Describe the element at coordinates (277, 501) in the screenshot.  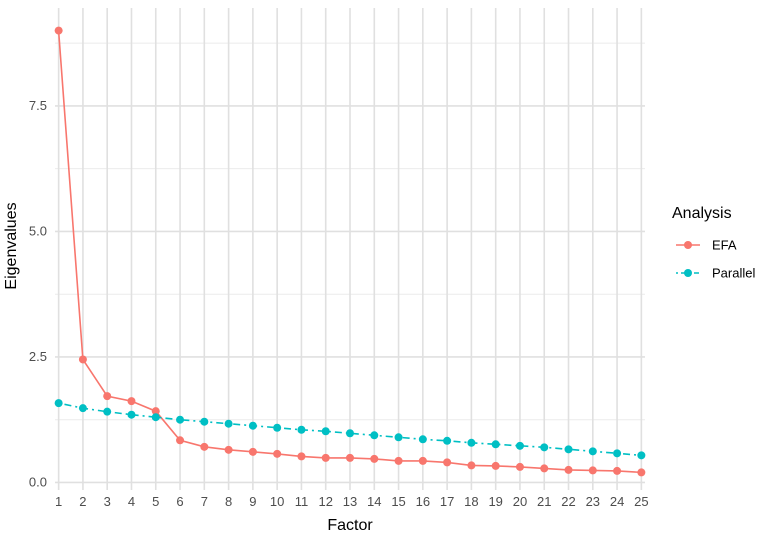
I see `x-tick-label: 10` at that location.